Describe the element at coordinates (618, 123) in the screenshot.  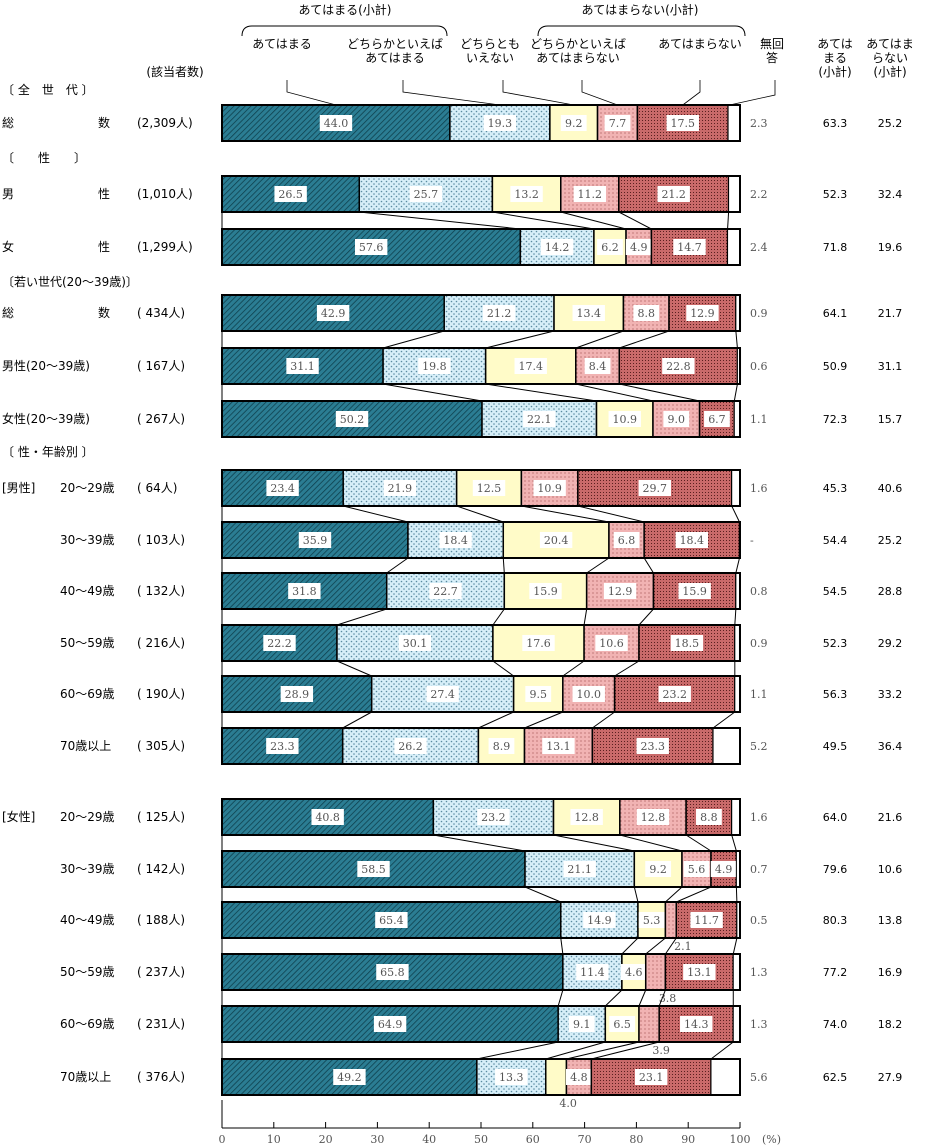
I see `data-label: 7.7` at that location.